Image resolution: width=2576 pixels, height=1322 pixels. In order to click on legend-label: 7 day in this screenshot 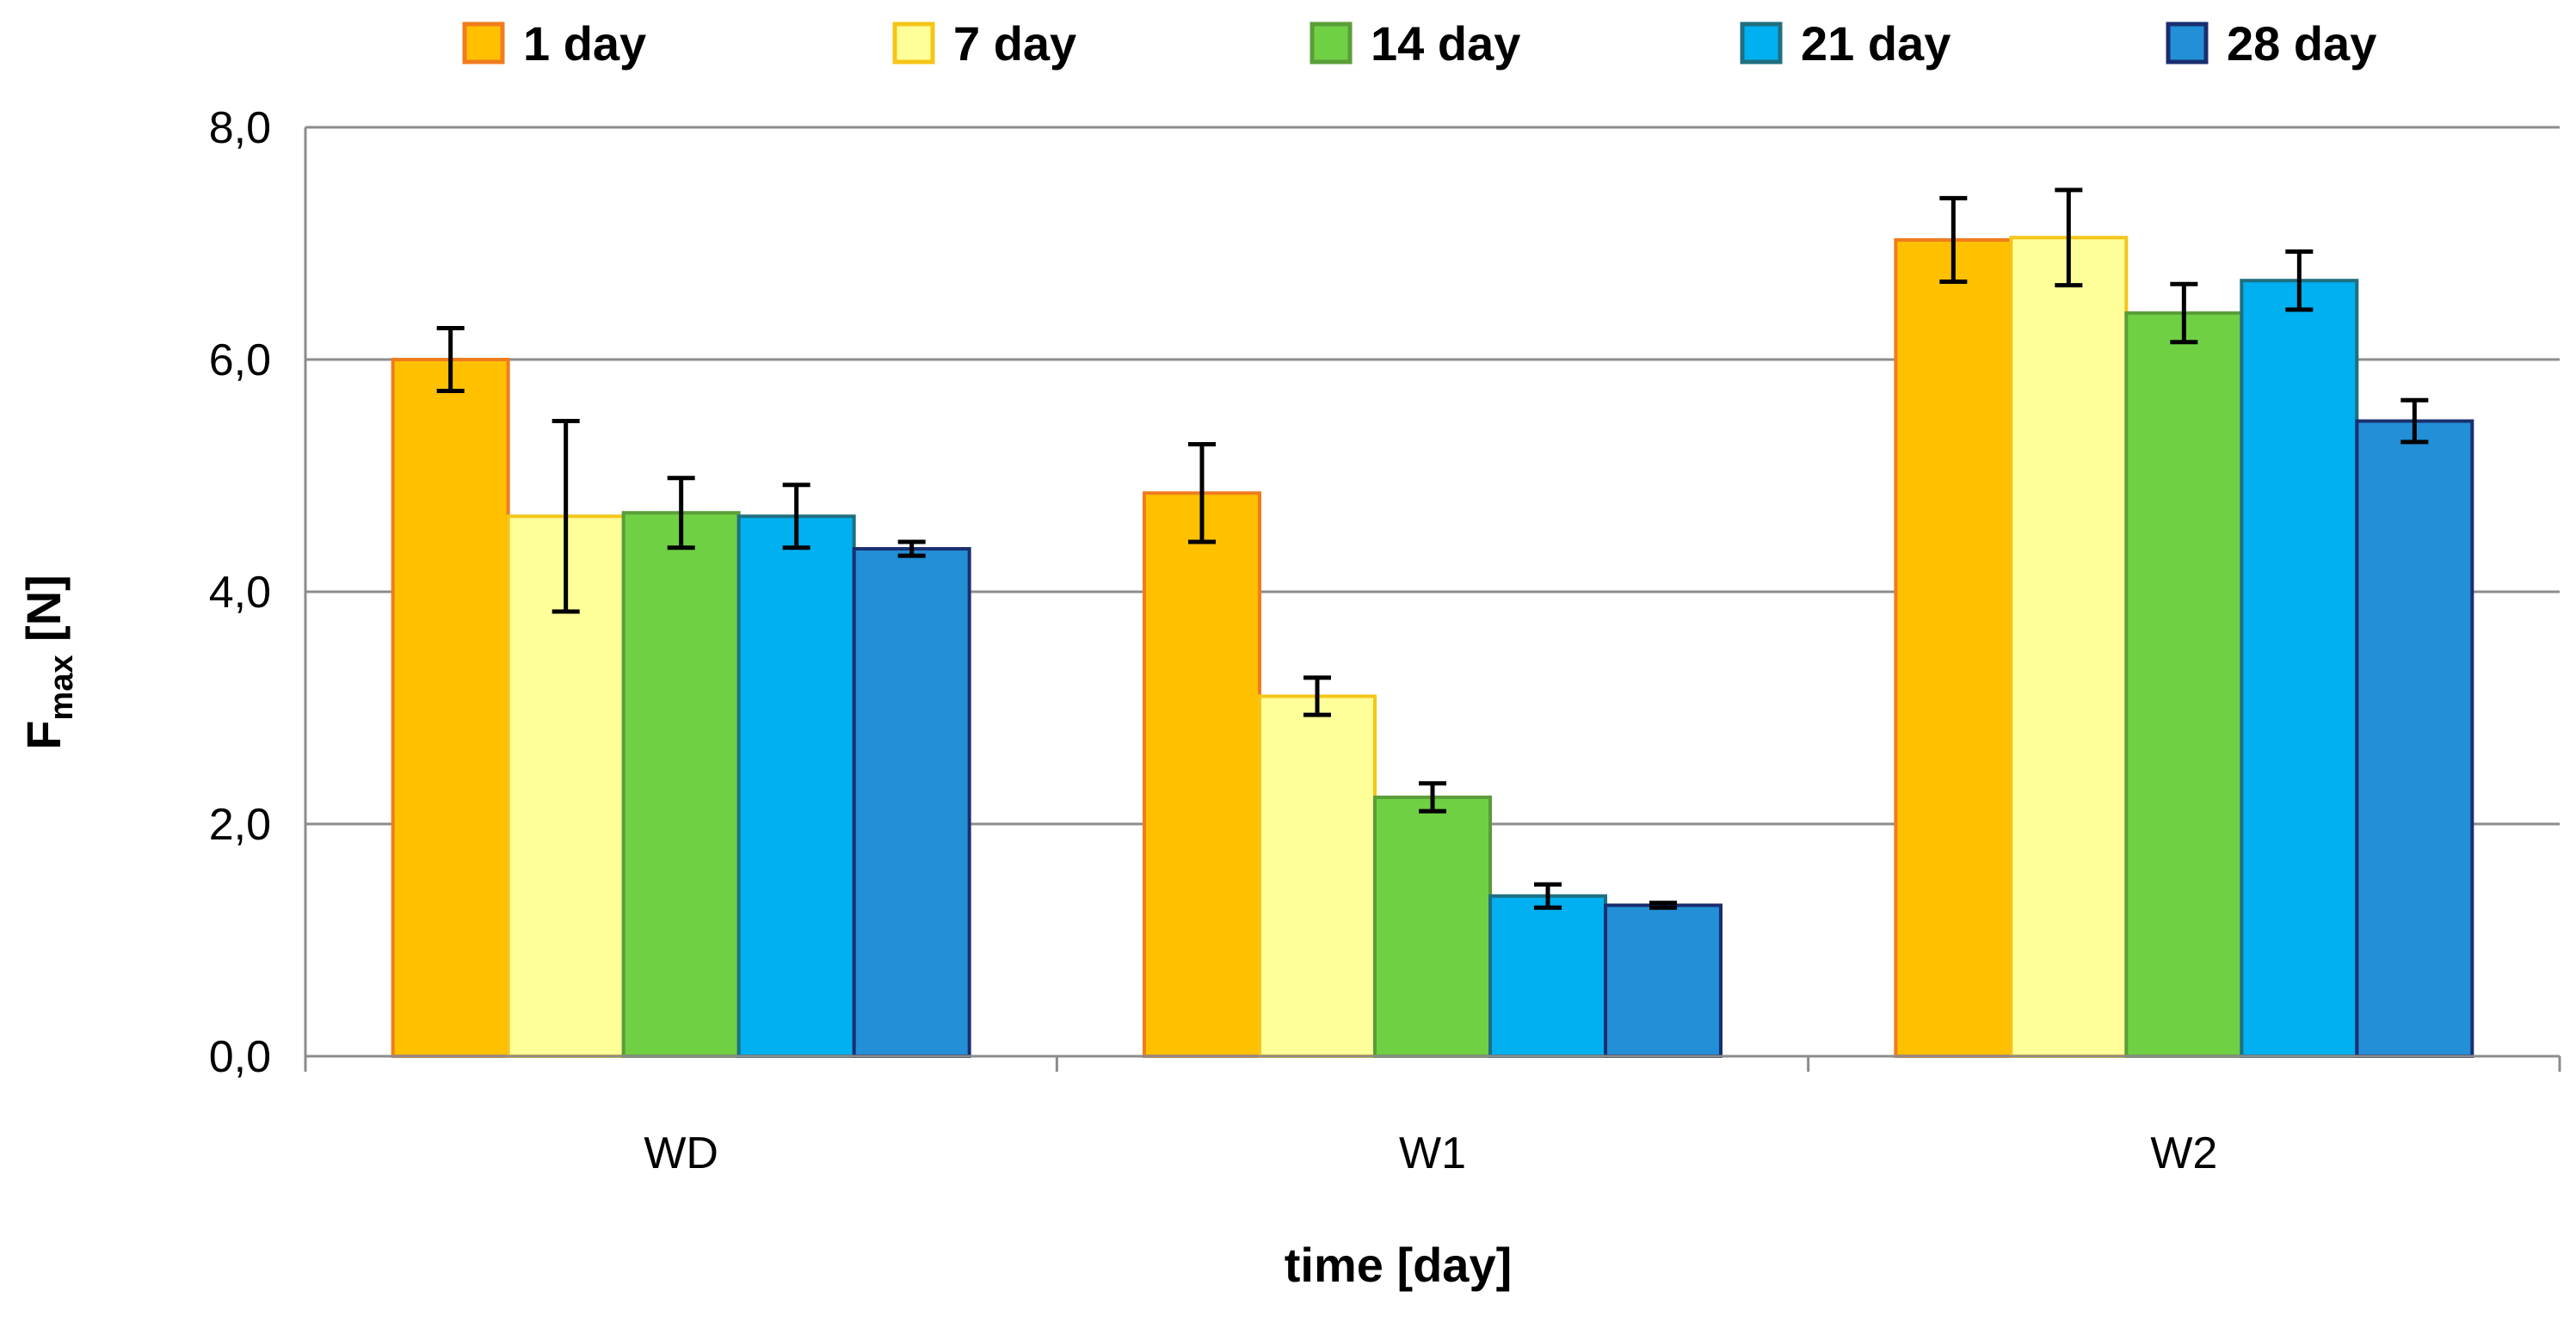, I will do `click(1015, 43)`.